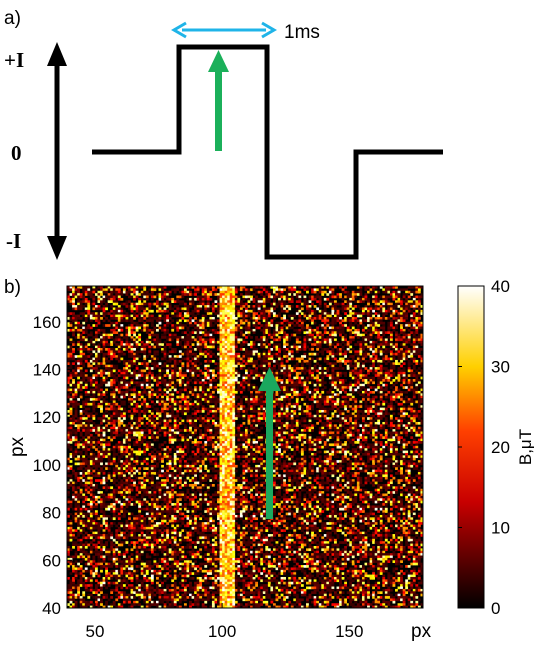 The height and width of the screenshot is (645, 539). I want to click on colorbar-ticks: 0 10 20 30 40, so click(484, 447).